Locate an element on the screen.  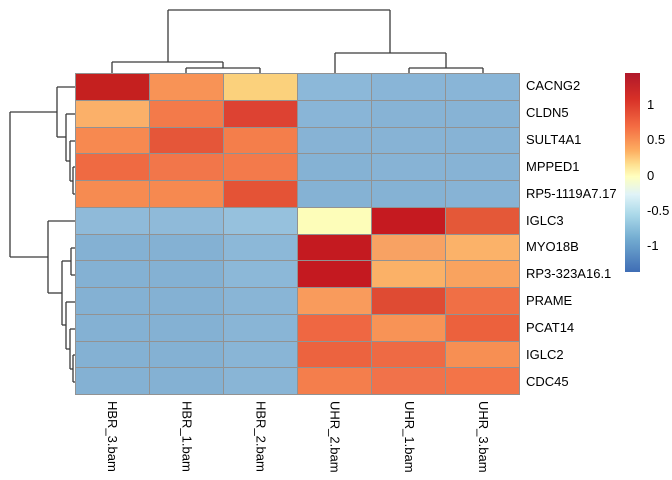
heatmap-cell-MPPED1-HBR_1.bam is located at coordinates (186, 167).